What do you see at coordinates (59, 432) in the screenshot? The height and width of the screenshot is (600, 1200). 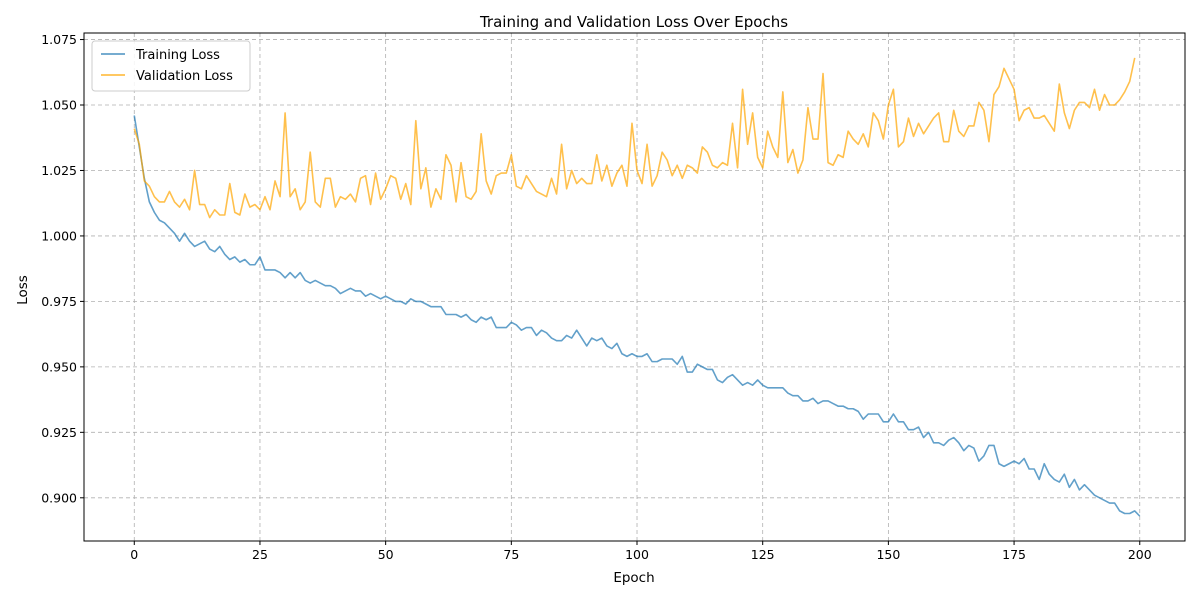 I see `y-tick-label: 0.925` at bounding box center [59, 432].